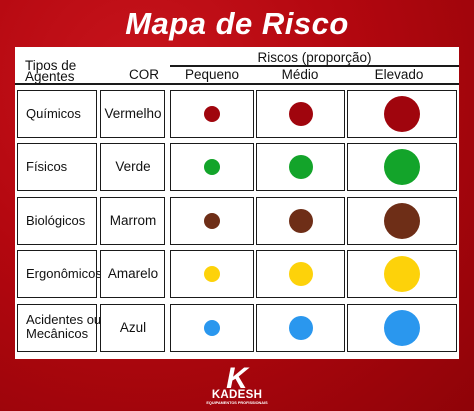 This screenshot has width=474, height=411. What do you see at coordinates (47, 166) in the screenshot?
I see `agent-label: Físicos` at bounding box center [47, 166].